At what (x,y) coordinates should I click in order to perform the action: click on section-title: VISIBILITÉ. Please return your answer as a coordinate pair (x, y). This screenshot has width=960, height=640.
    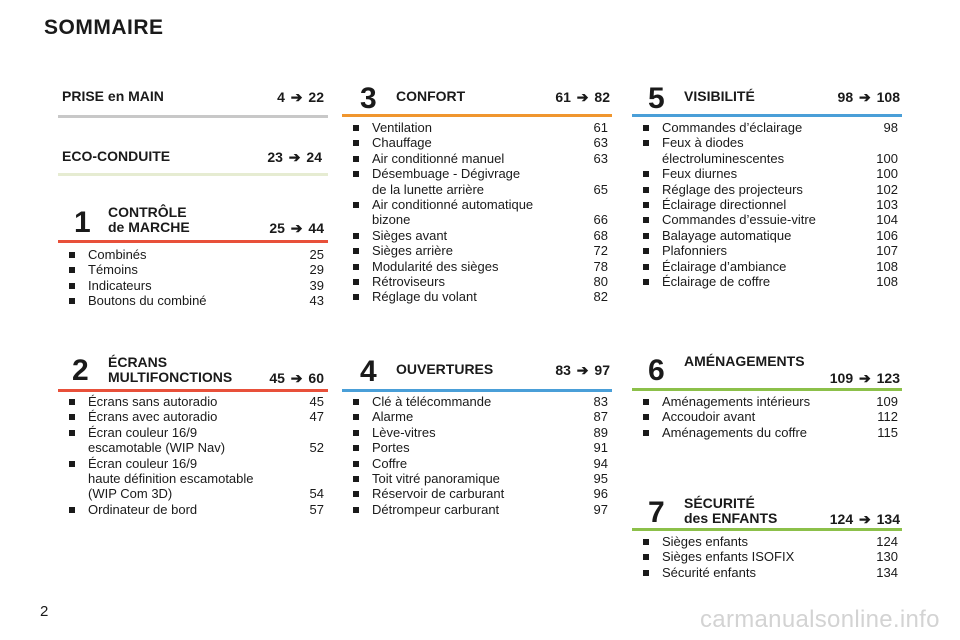
    Looking at the image, I should click on (719, 96).